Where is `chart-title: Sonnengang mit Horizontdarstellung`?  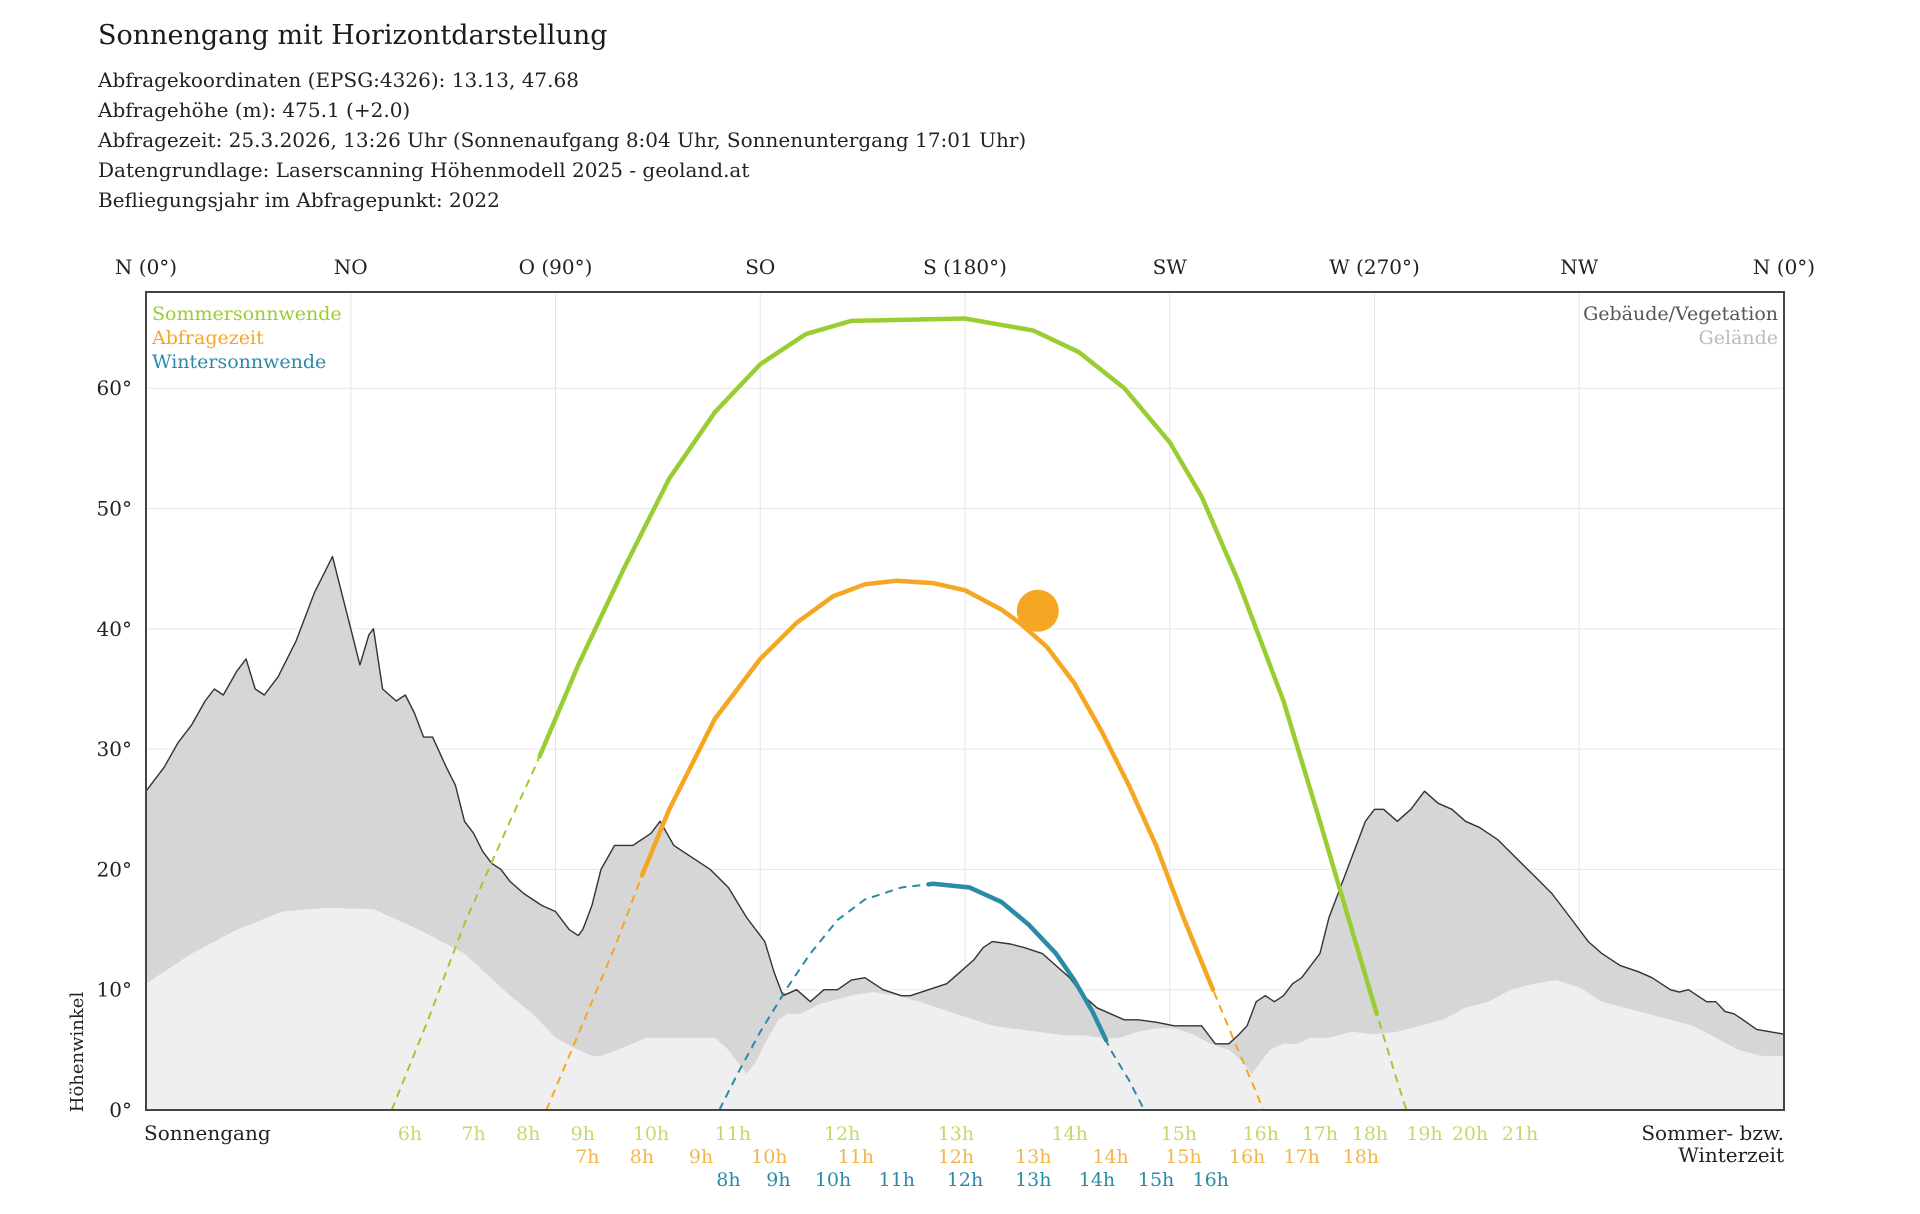
chart-title: Sonnengang mit Horizontdarstellung is located at coordinates (353, 35).